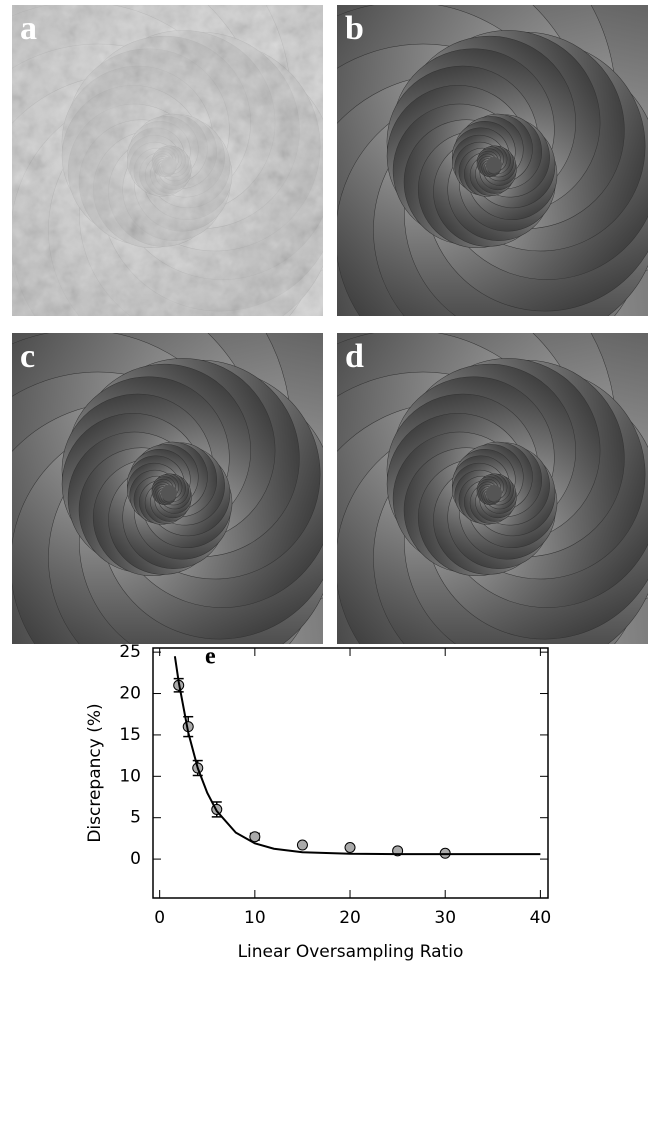  Describe the element at coordinates (130, 694) in the screenshot. I see `y-tick-label: 20` at that location.